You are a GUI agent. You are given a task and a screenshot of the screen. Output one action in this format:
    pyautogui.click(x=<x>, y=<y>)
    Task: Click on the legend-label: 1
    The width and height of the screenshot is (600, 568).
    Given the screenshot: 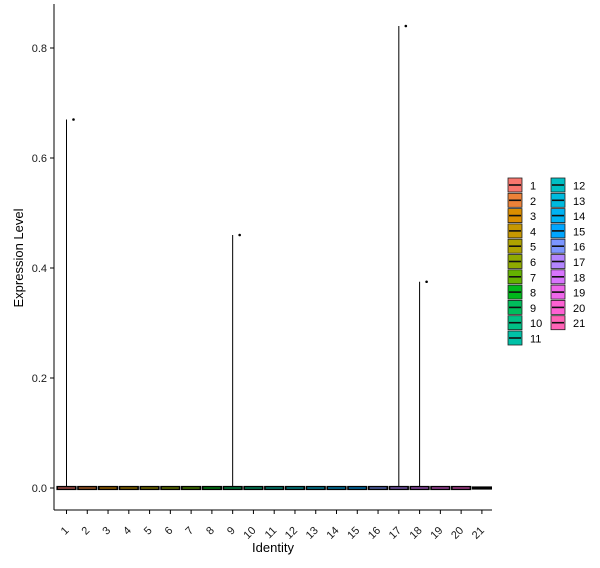 What is the action you would take?
    pyautogui.click(x=533, y=187)
    